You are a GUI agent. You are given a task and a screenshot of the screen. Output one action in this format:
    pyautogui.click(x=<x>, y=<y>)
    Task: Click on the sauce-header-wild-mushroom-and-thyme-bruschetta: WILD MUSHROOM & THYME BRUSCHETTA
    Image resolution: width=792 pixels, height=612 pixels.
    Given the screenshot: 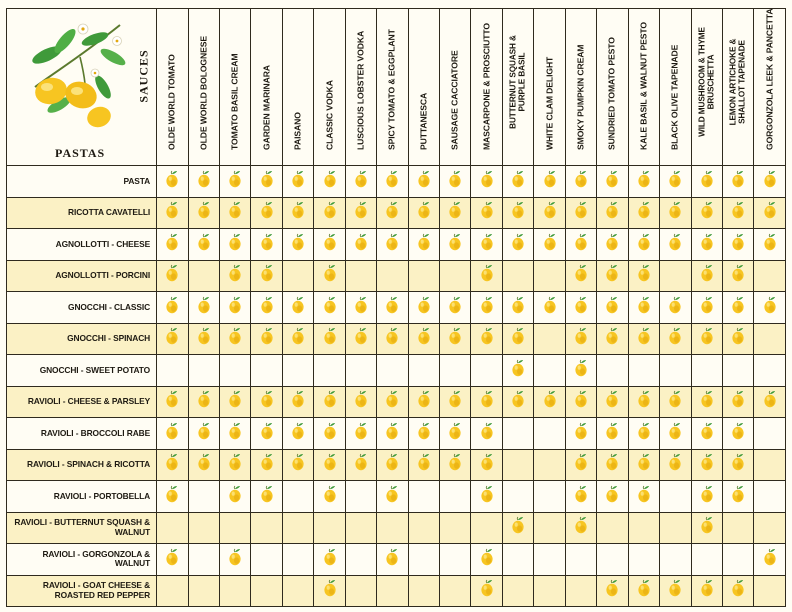 What is the action you would take?
    pyautogui.click(x=706, y=87)
    